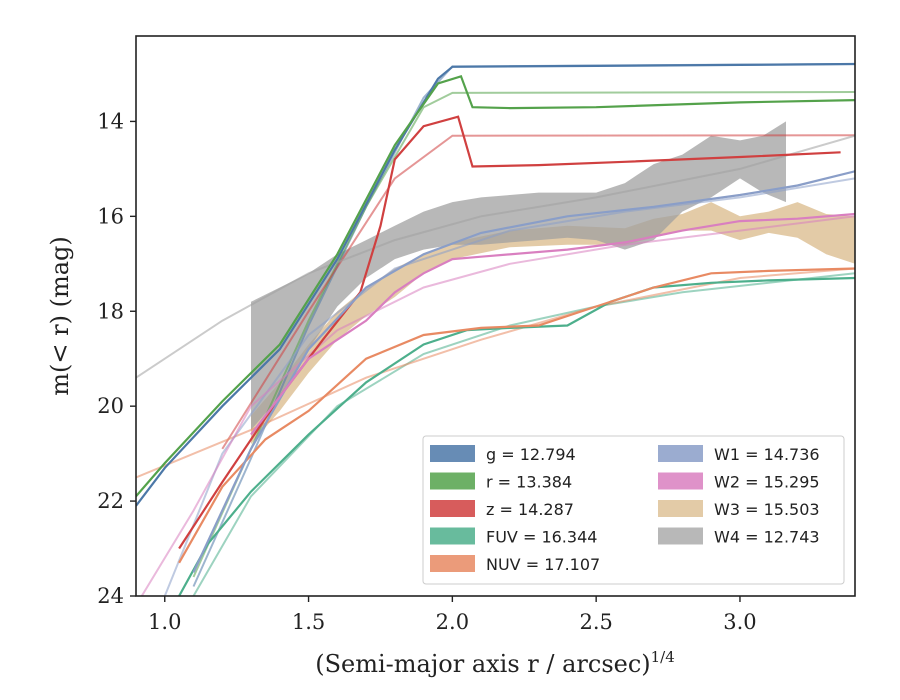  I want to click on x-tick-label: 3.0, so click(739, 622).